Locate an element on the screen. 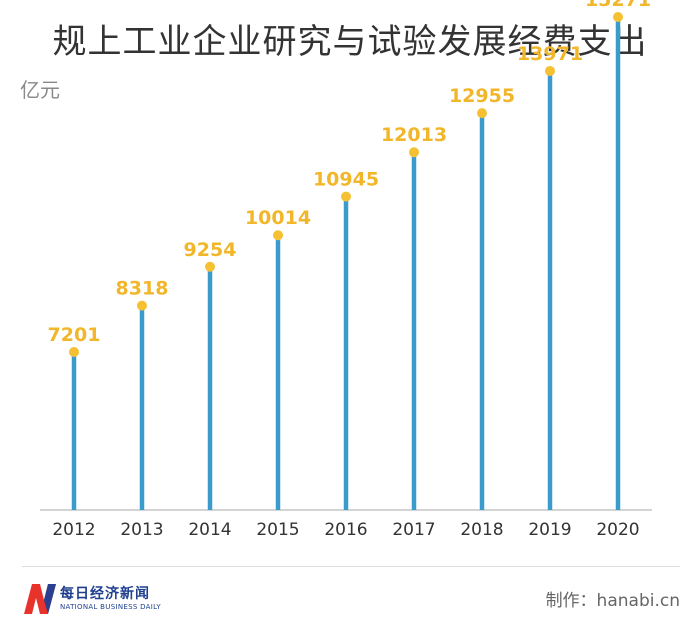 The image size is (700, 630). publisher-logo: 每日经济新闻 NATIONAL BUSINESS DAILY is located at coordinates (97, 598).